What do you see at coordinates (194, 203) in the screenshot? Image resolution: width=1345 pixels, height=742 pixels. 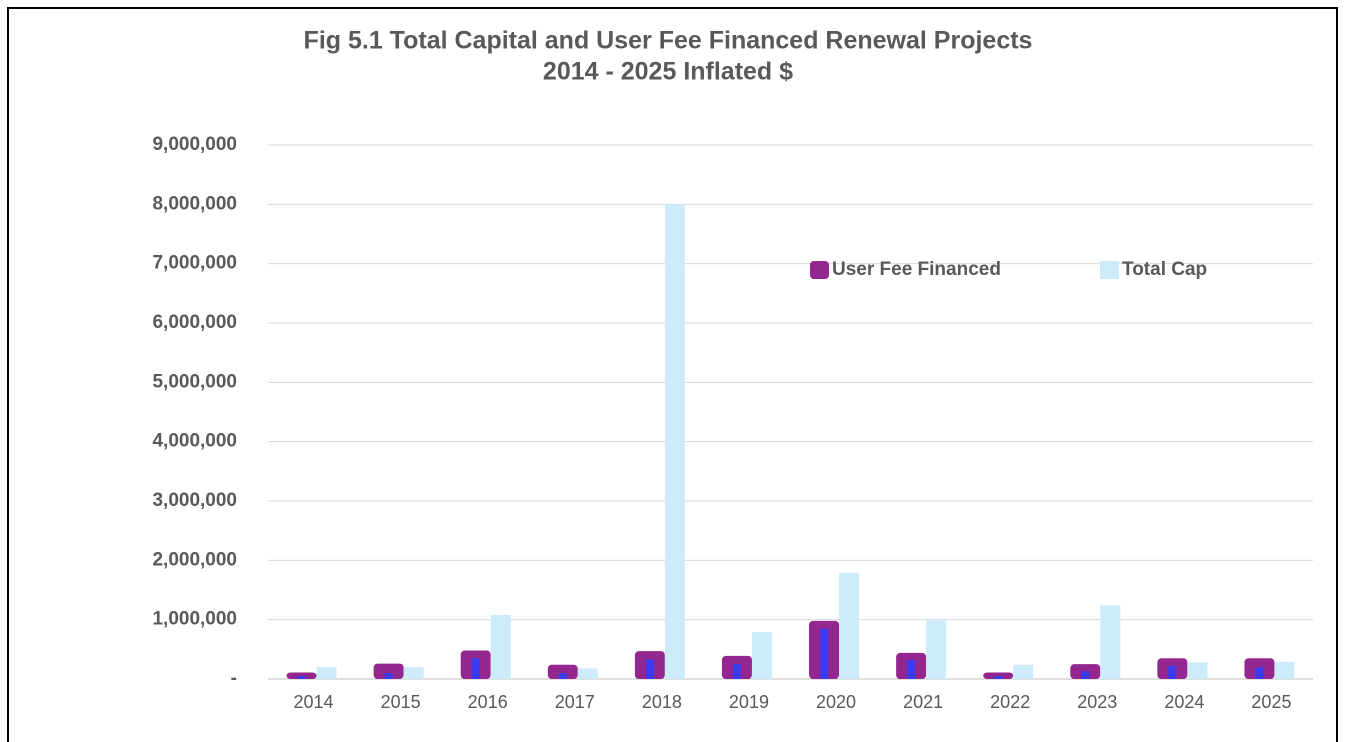 I see `y-tick-label: 8,000,000` at bounding box center [194, 203].